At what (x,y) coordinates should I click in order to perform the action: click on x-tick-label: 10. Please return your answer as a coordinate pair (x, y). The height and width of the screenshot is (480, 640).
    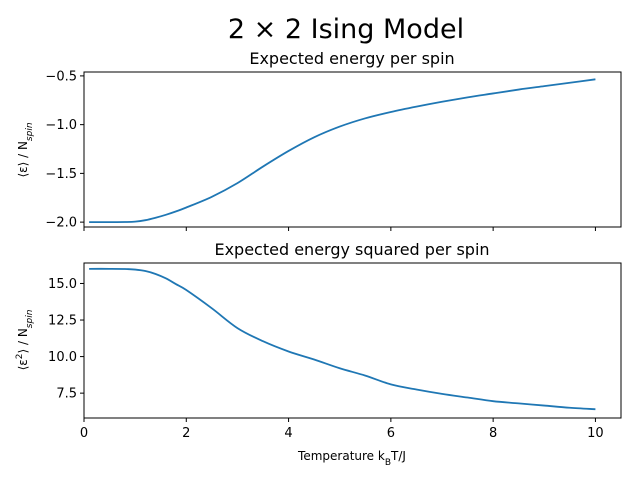
    Looking at the image, I should click on (595, 433).